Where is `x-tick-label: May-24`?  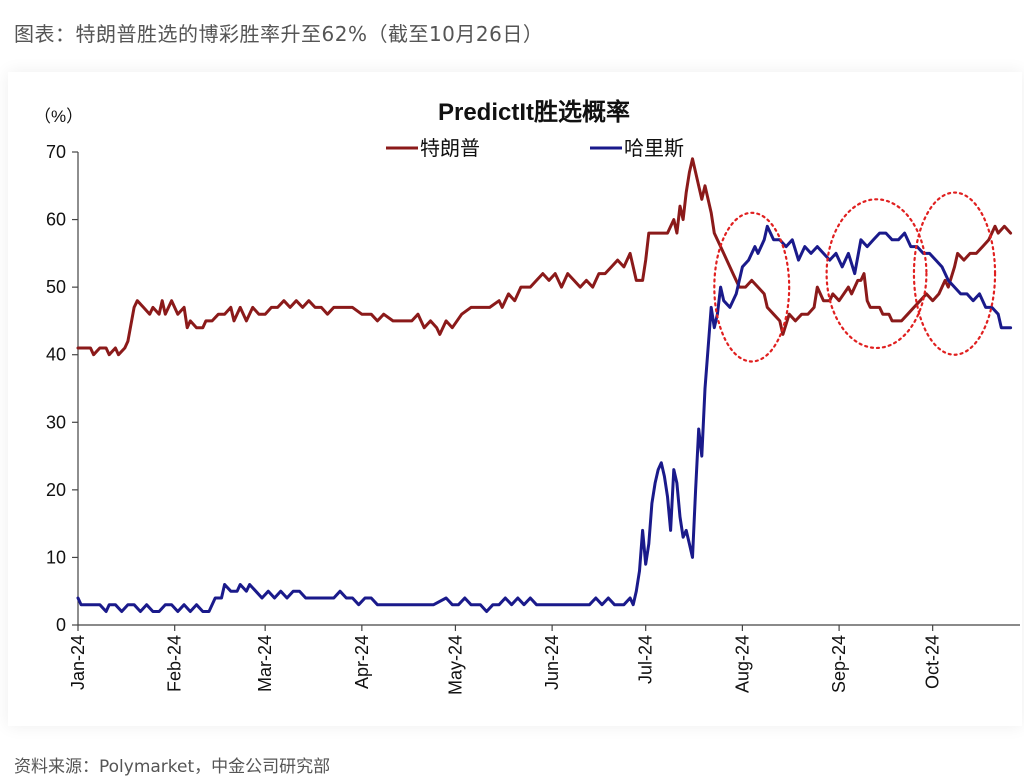 x-tick-label: May-24 is located at coordinates (455, 665).